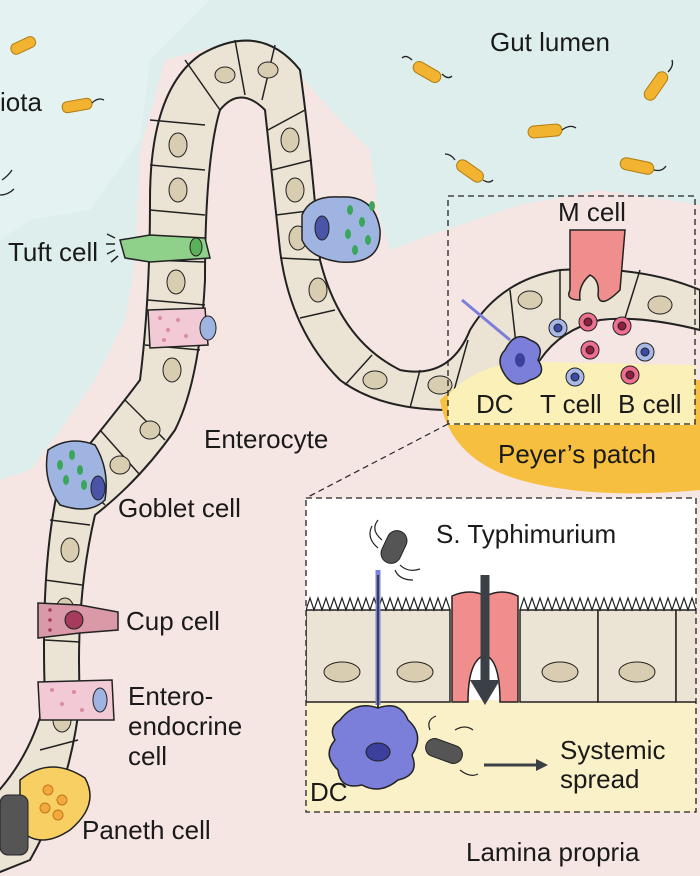 This screenshot has width=700, height=876. What do you see at coordinates (650, 404) in the screenshot?
I see `label-b-cell: B cell` at bounding box center [650, 404].